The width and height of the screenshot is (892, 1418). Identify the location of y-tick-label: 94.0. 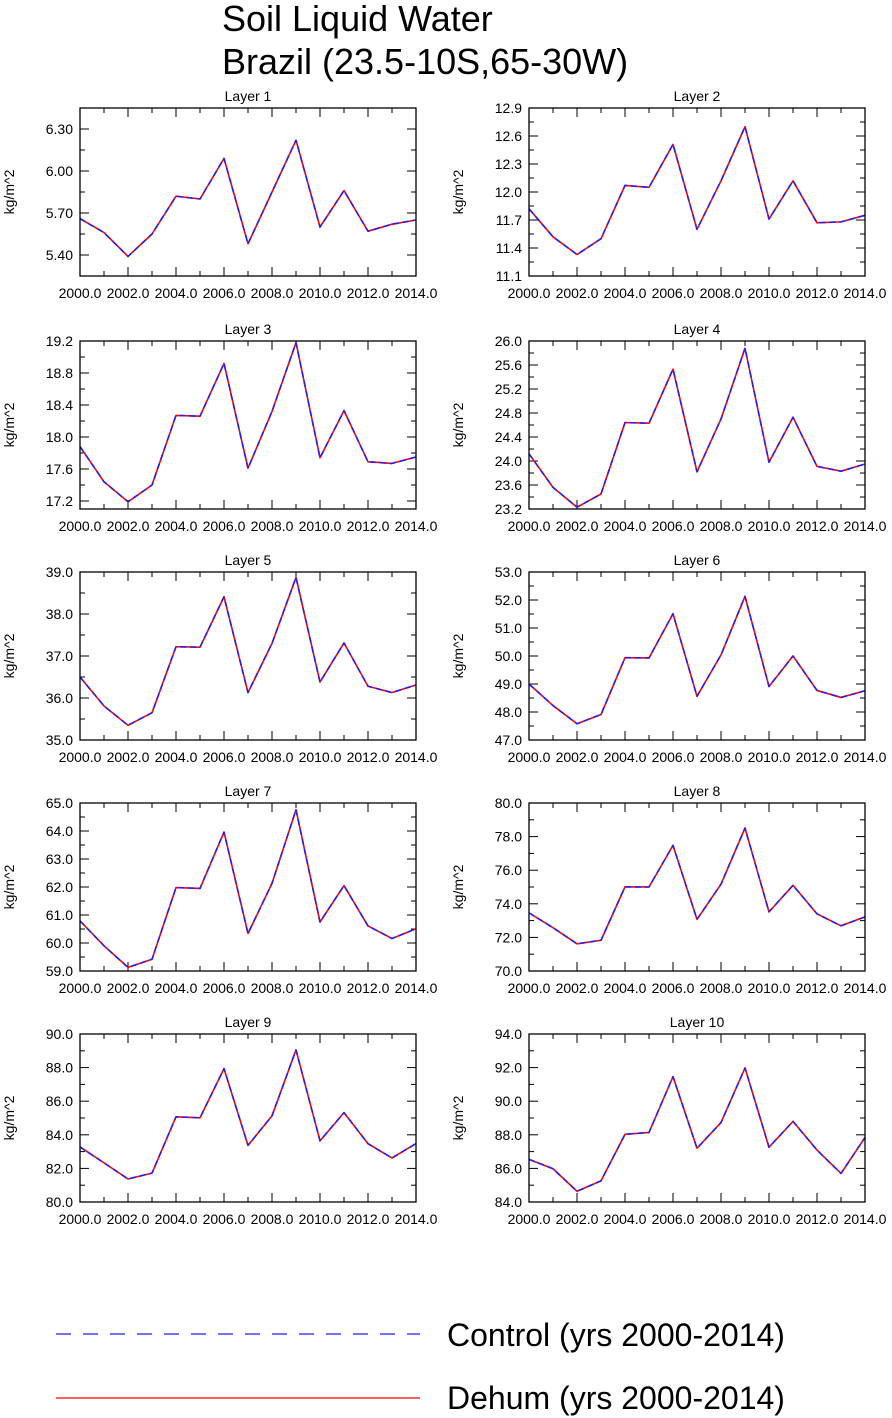
(508, 1034).